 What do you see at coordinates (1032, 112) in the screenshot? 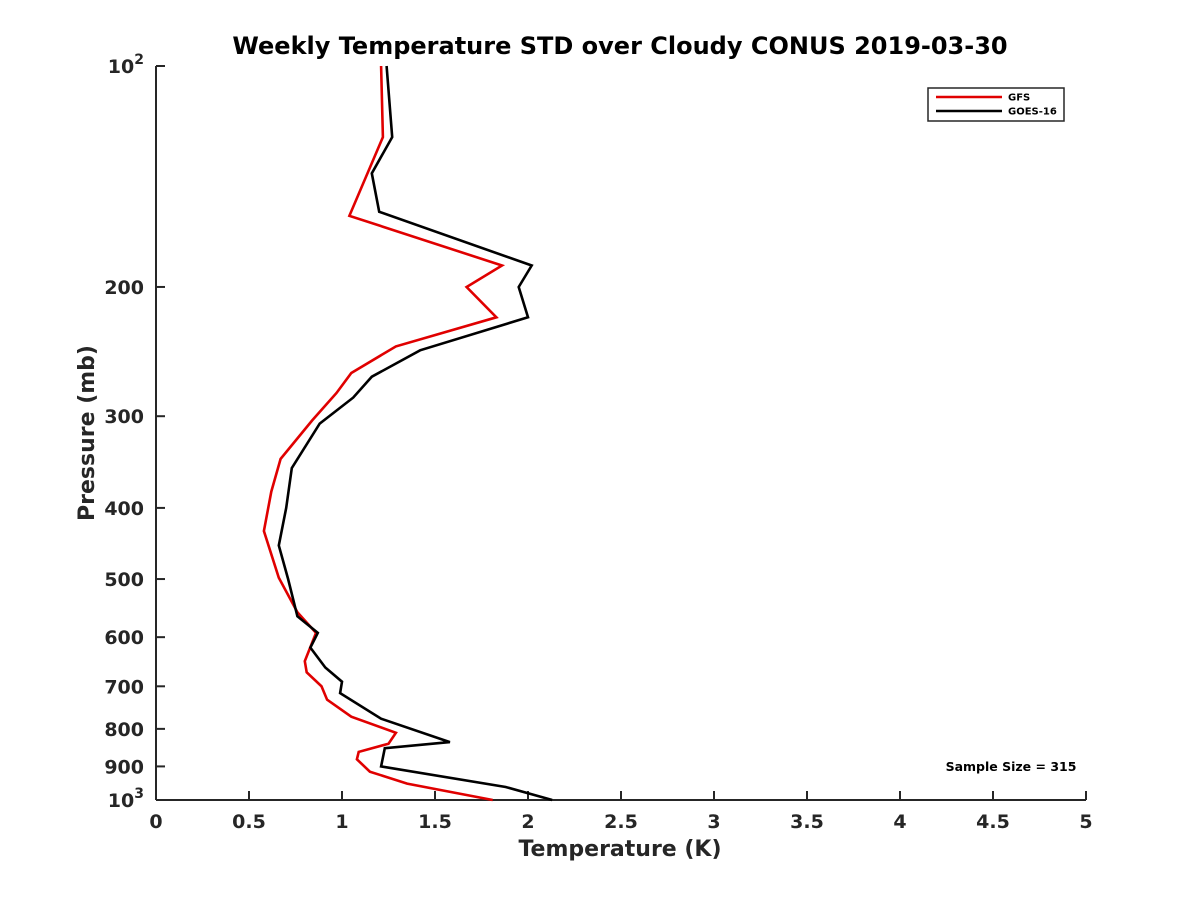
I see `legend-label: GOES-16` at bounding box center [1032, 112].